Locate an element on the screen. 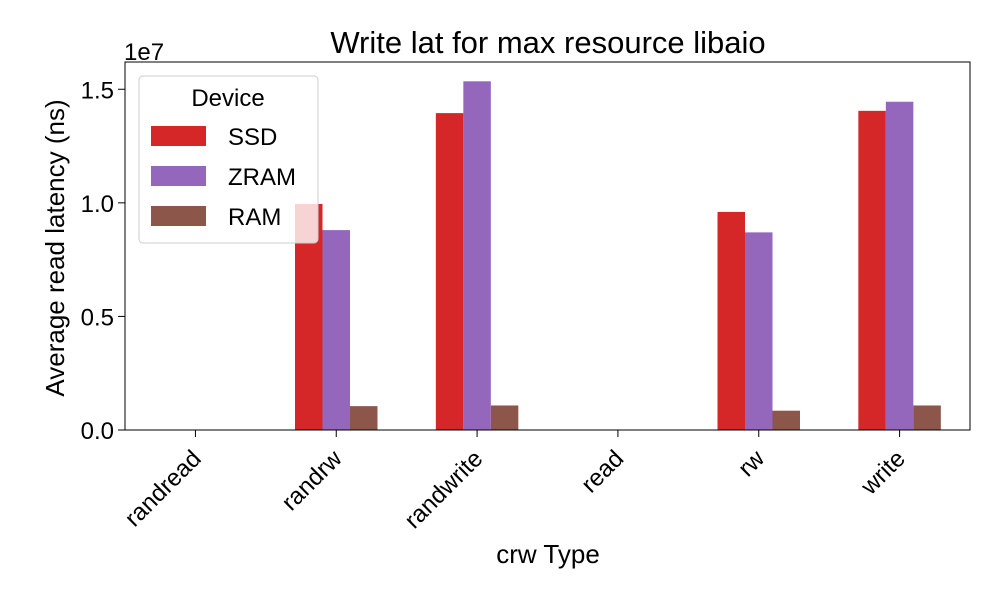  y-tick-label: 1.5 is located at coordinates (97, 90).